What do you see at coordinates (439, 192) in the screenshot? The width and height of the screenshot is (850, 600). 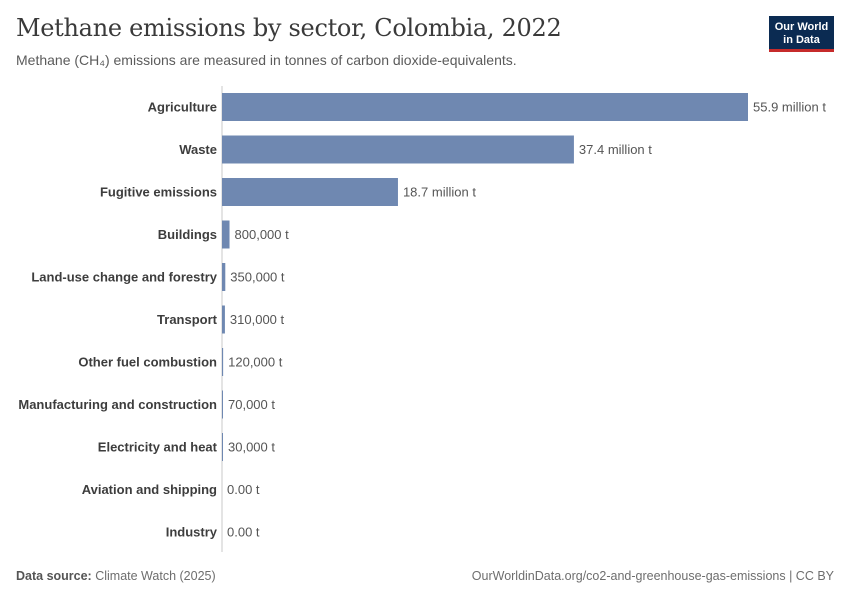 I see `value-label: 18.7 million t` at bounding box center [439, 192].